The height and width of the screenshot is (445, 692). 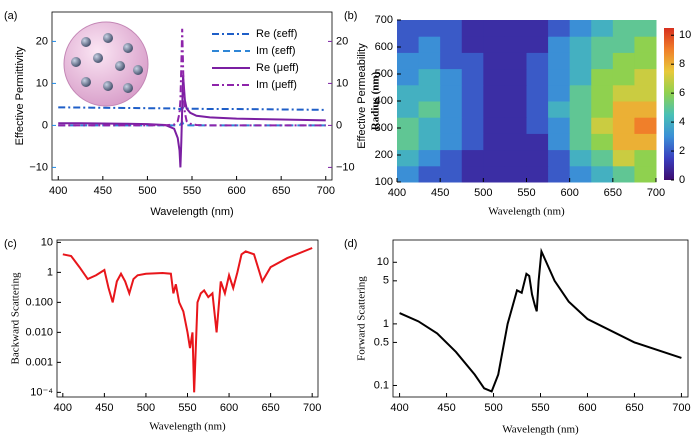 I want to click on legend-label: Re (μeff), so click(x=277, y=68).